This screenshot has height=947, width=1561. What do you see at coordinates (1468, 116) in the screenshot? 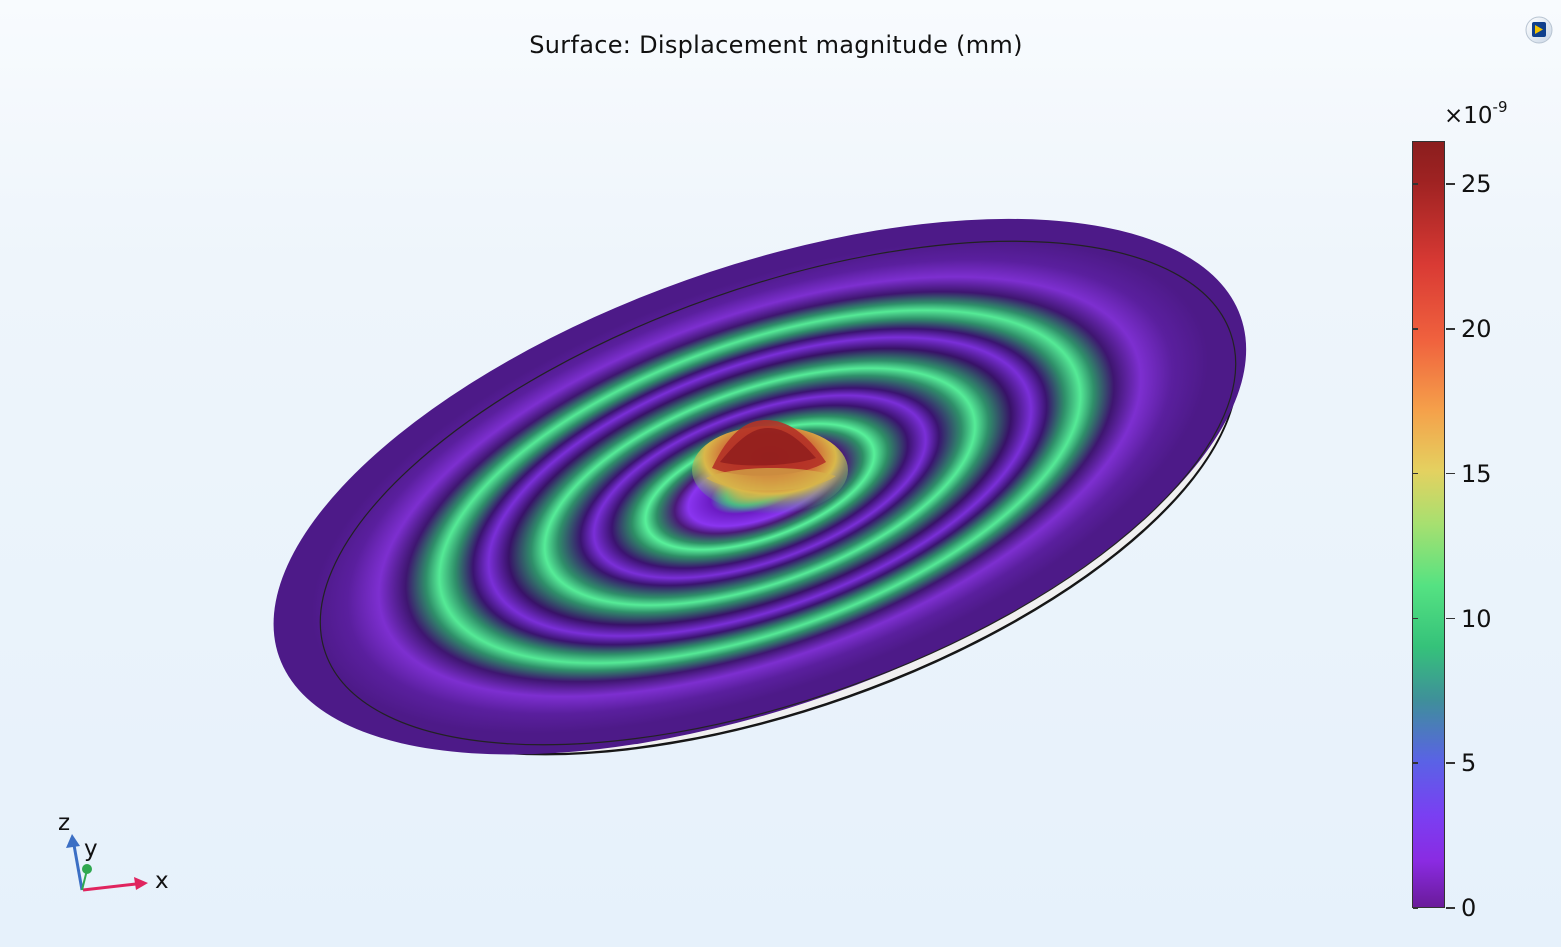
I see `colorbar-exponent-base: ×10` at bounding box center [1468, 116].